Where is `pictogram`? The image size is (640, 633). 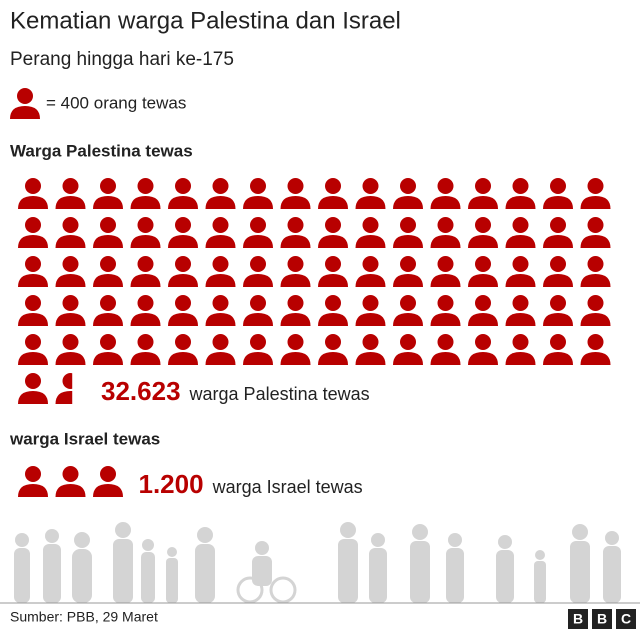 pictogram is located at coordinates (70, 481).